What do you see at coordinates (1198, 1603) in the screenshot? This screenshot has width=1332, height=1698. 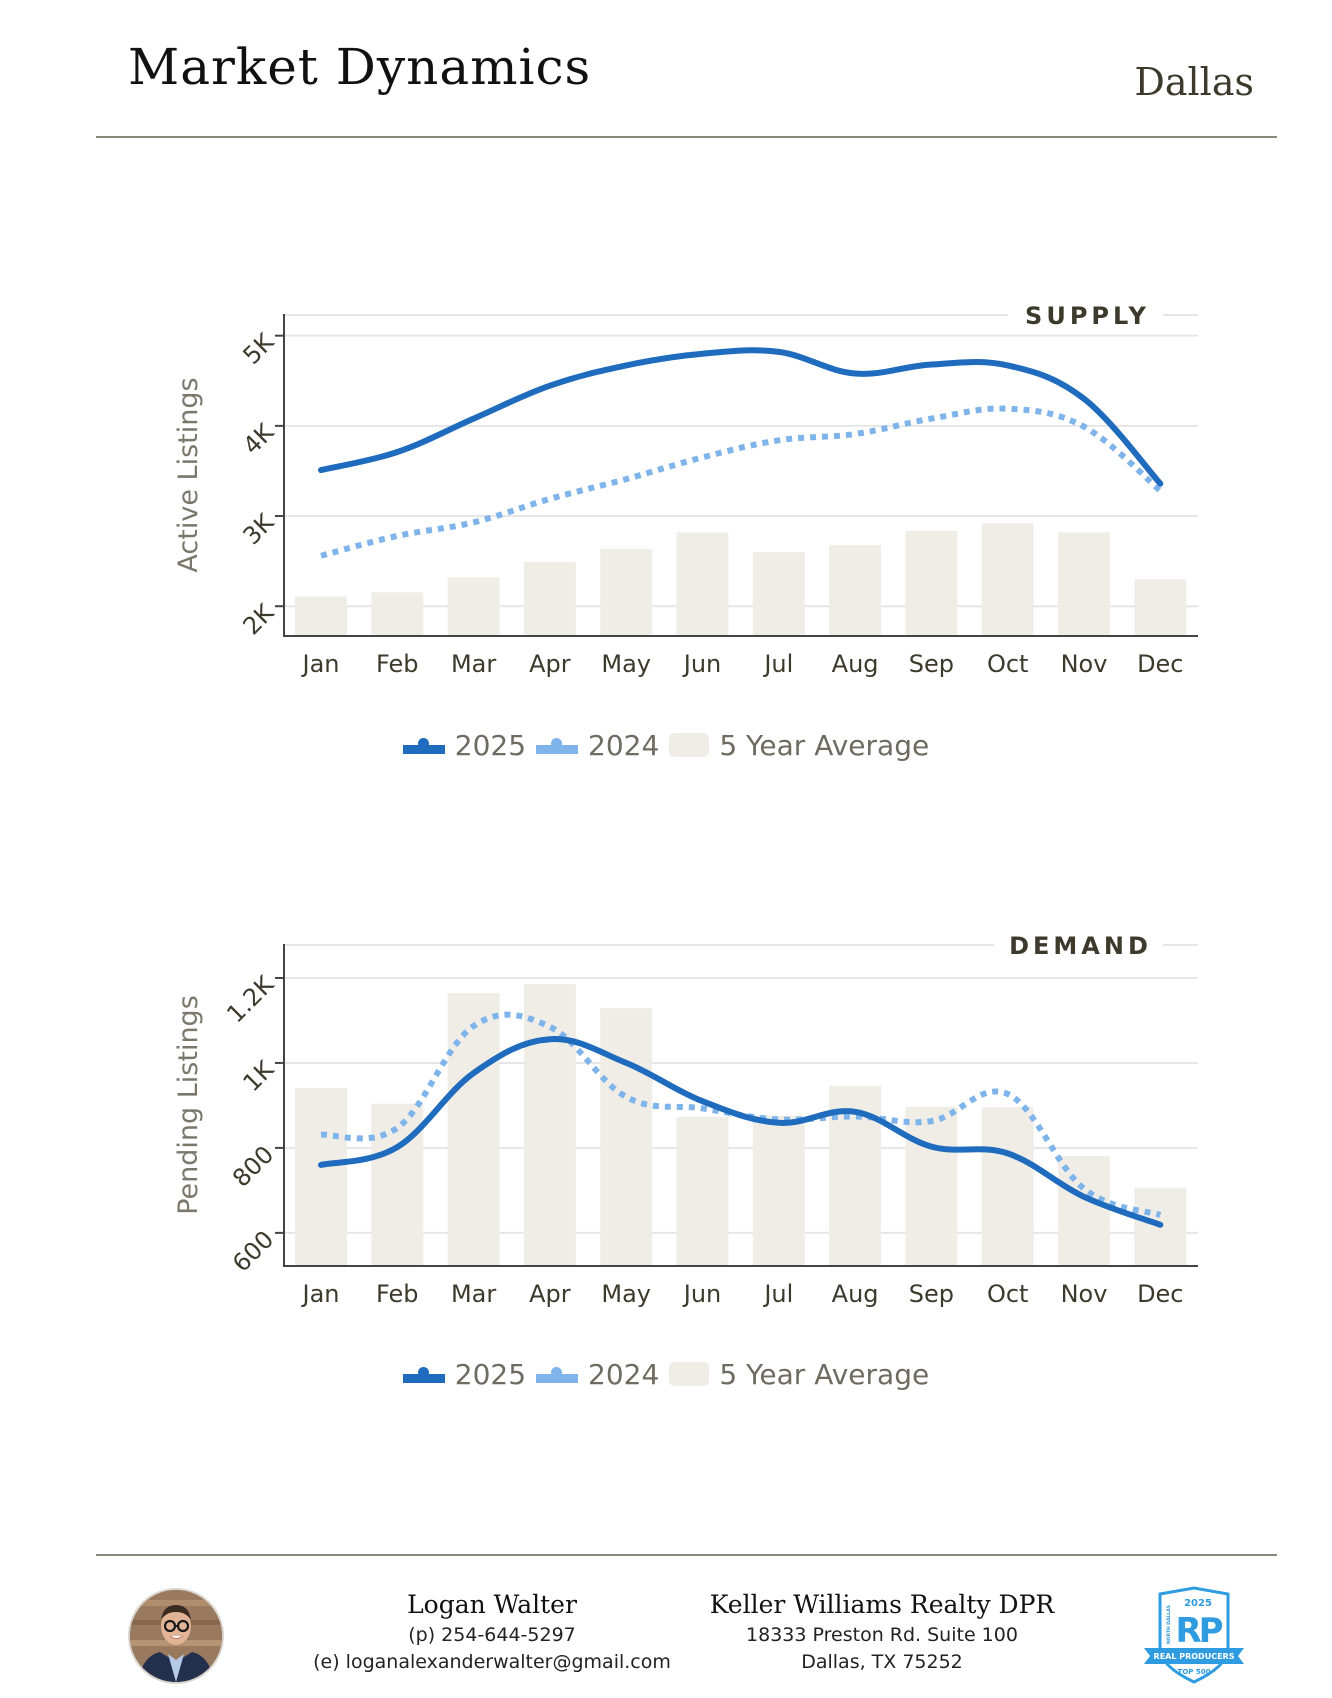 I see `badge-year: 2025` at bounding box center [1198, 1603].